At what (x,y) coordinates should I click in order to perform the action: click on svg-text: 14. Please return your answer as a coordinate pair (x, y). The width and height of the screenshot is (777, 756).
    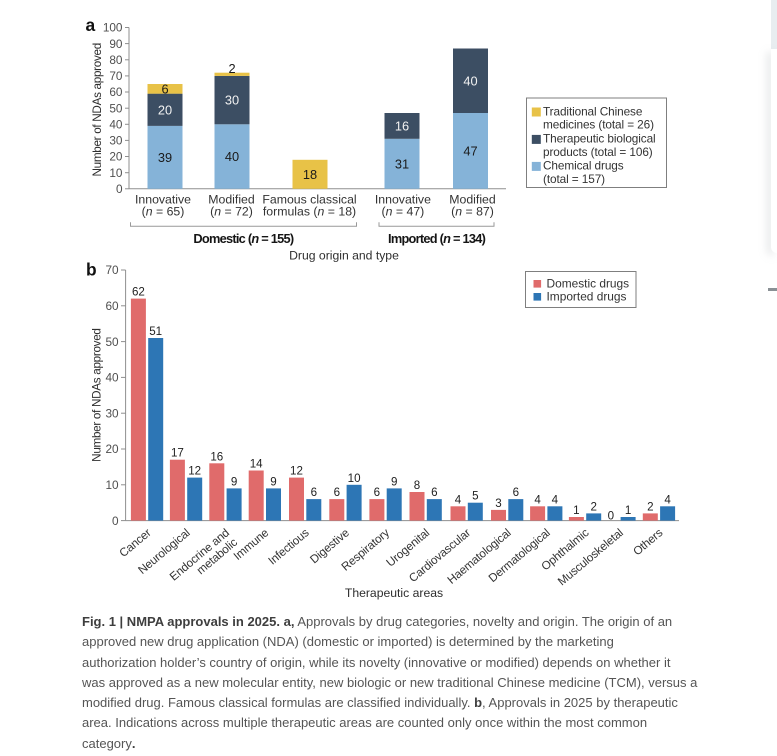
    Looking at the image, I should click on (256, 464).